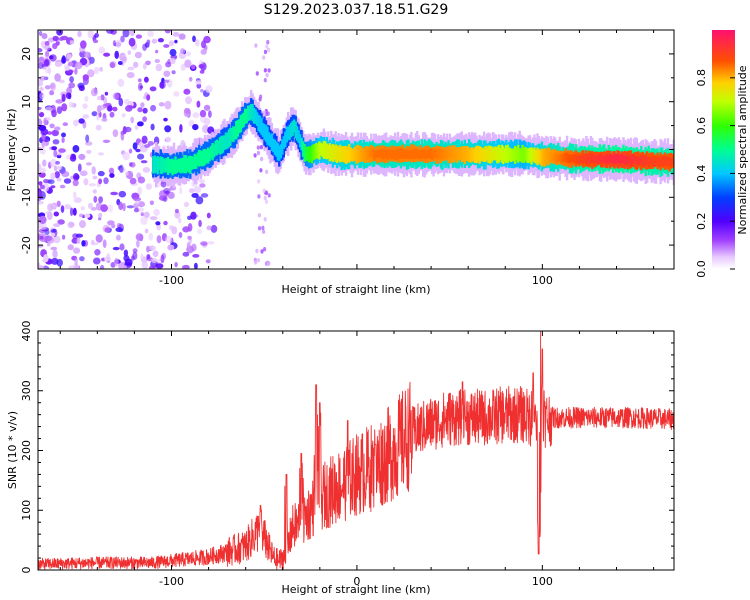  Describe the element at coordinates (356, 581) in the screenshot. I see `x-tick-label: 0` at that location.